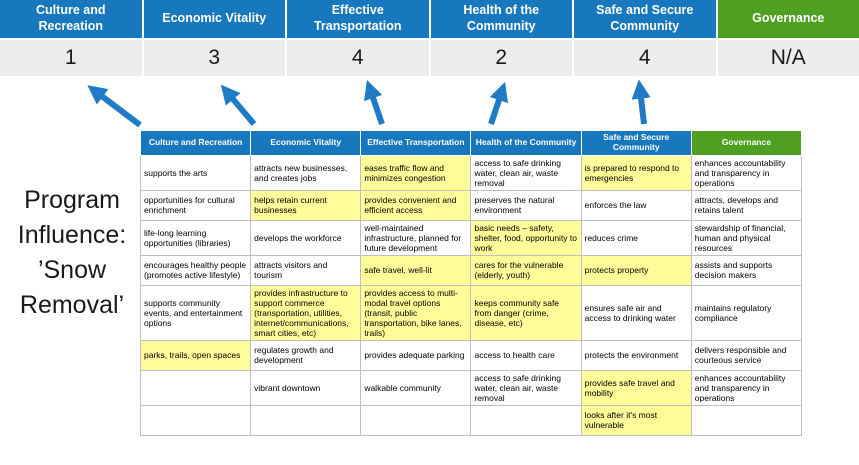  Describe the element at coordinates (306, 270) in the screenshot. I see `matrix-cell-r4-c2: attracts visitors and tourism` at that location.